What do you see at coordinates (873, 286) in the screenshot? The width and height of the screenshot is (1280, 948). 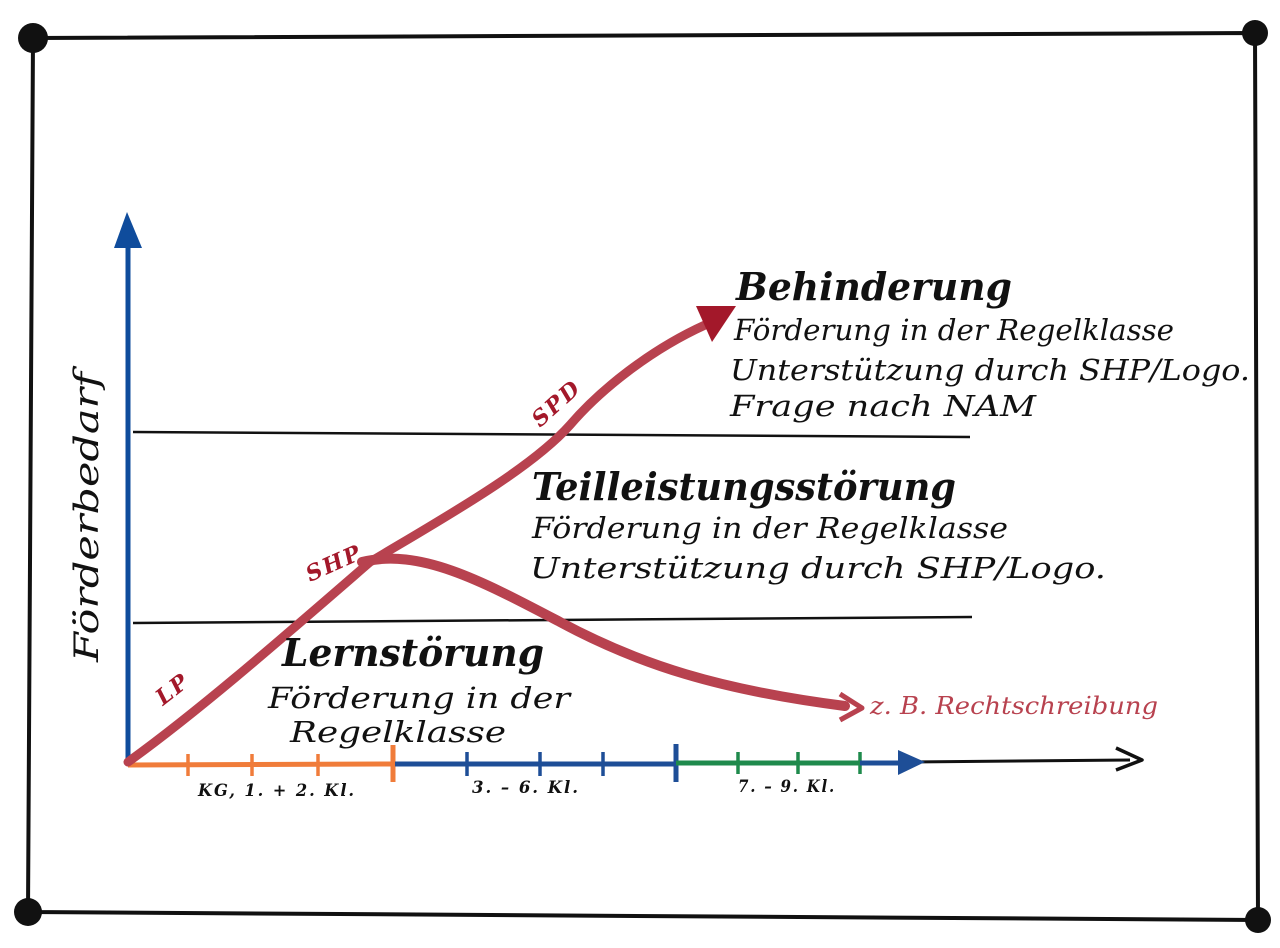 I see `zone-high-title: Behinderung` at bounding box center [873, 286].